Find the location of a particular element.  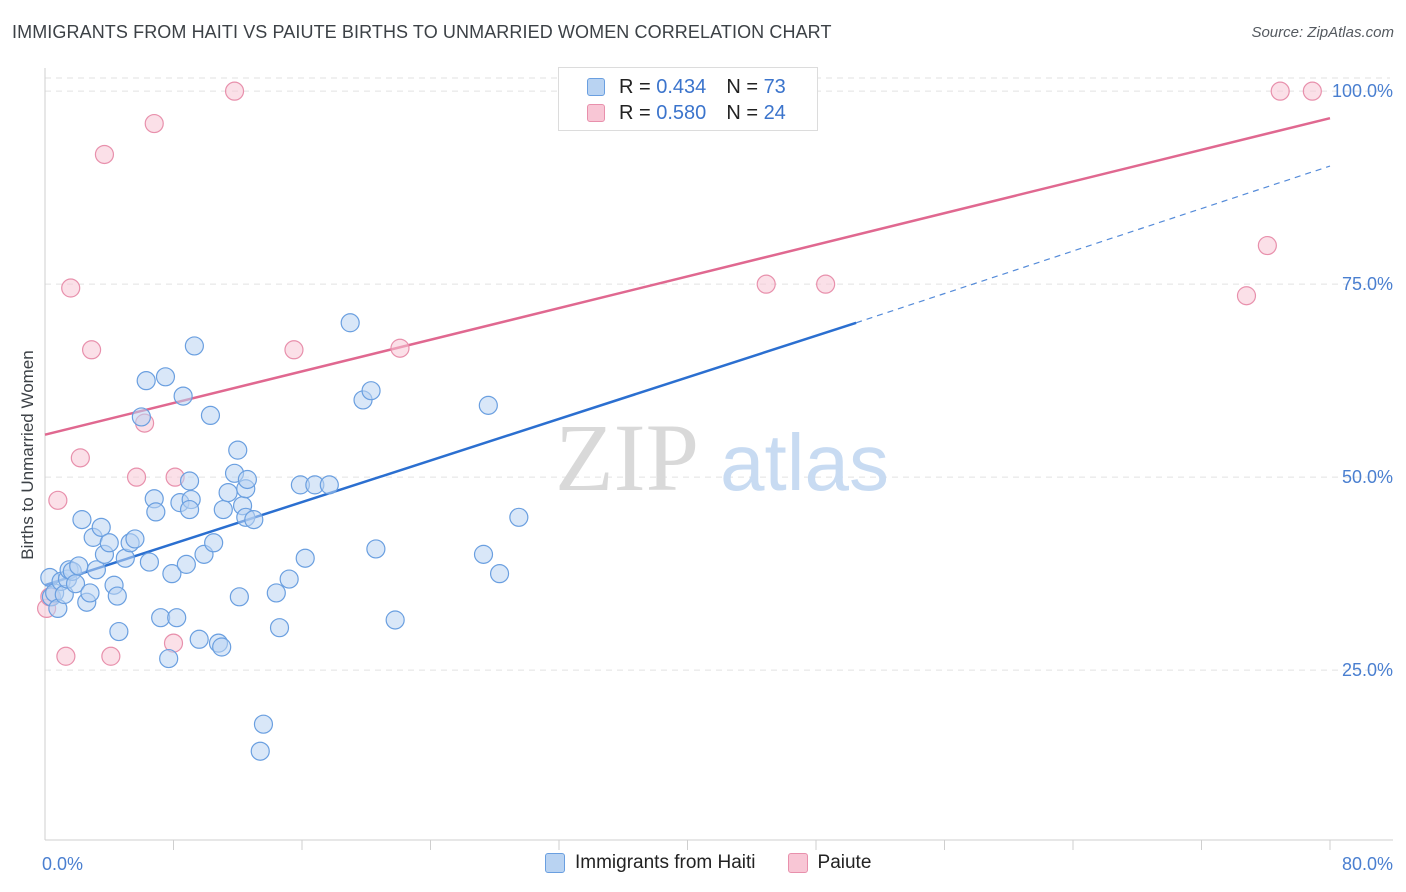

legend-item-haiti: Immigrants from Haiti is located at coordinates (650, 863).